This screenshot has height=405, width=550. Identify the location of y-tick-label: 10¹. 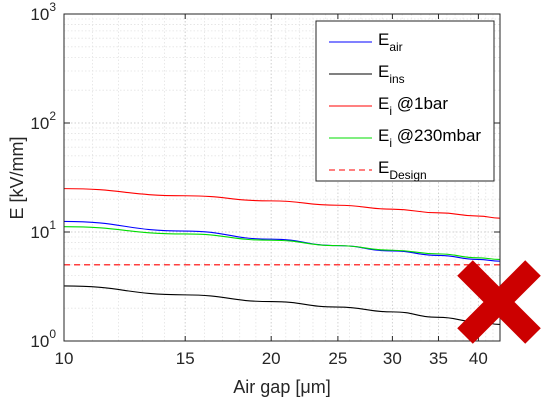
(43, 230).